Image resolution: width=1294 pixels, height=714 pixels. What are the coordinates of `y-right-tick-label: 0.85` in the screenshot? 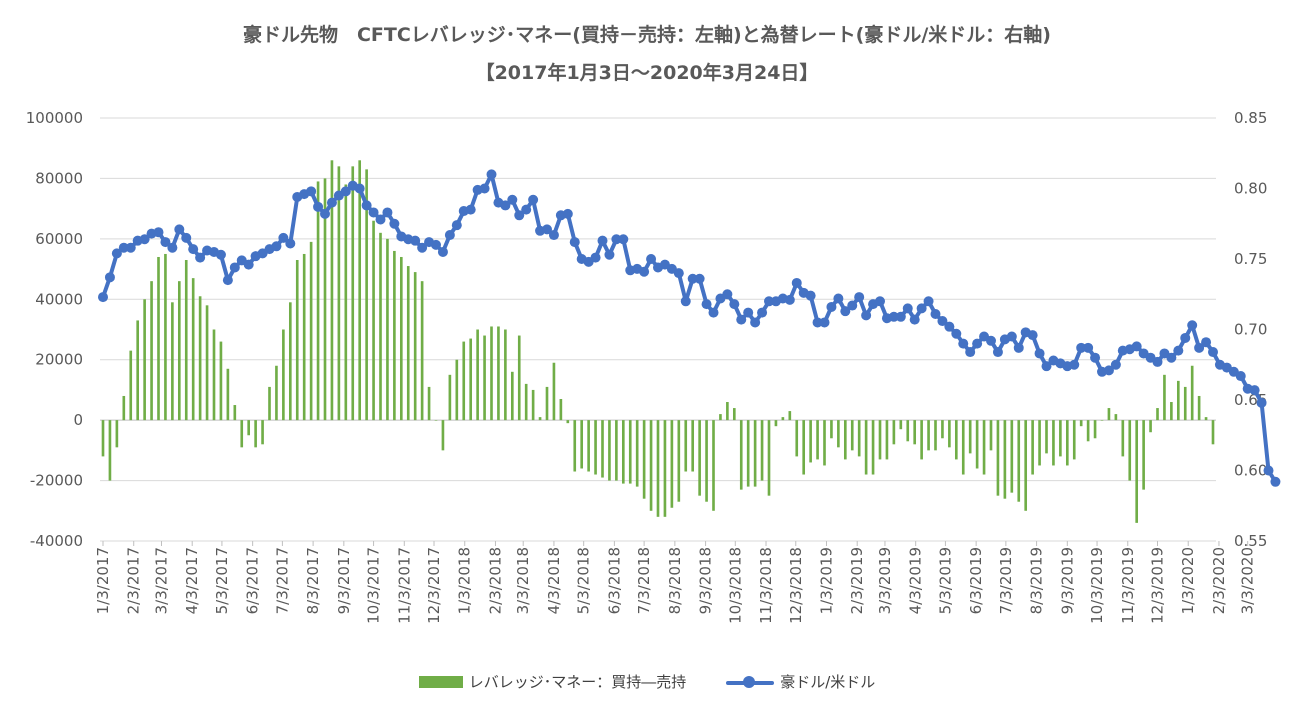 It's located at (1250, 118).